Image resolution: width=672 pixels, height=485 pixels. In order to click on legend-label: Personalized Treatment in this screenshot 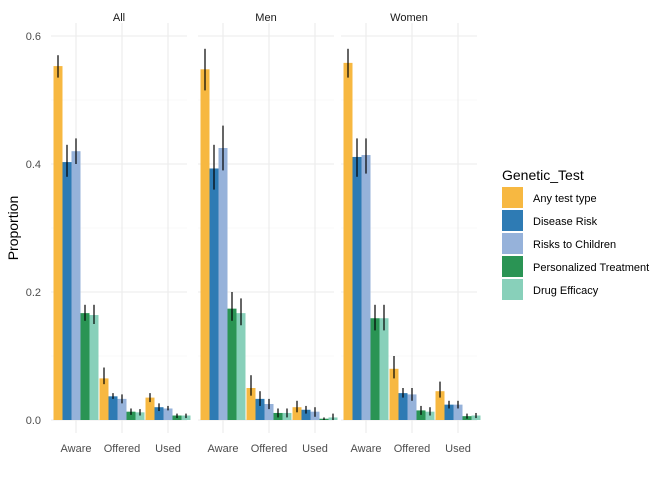, I will do `click(591, 268)`.